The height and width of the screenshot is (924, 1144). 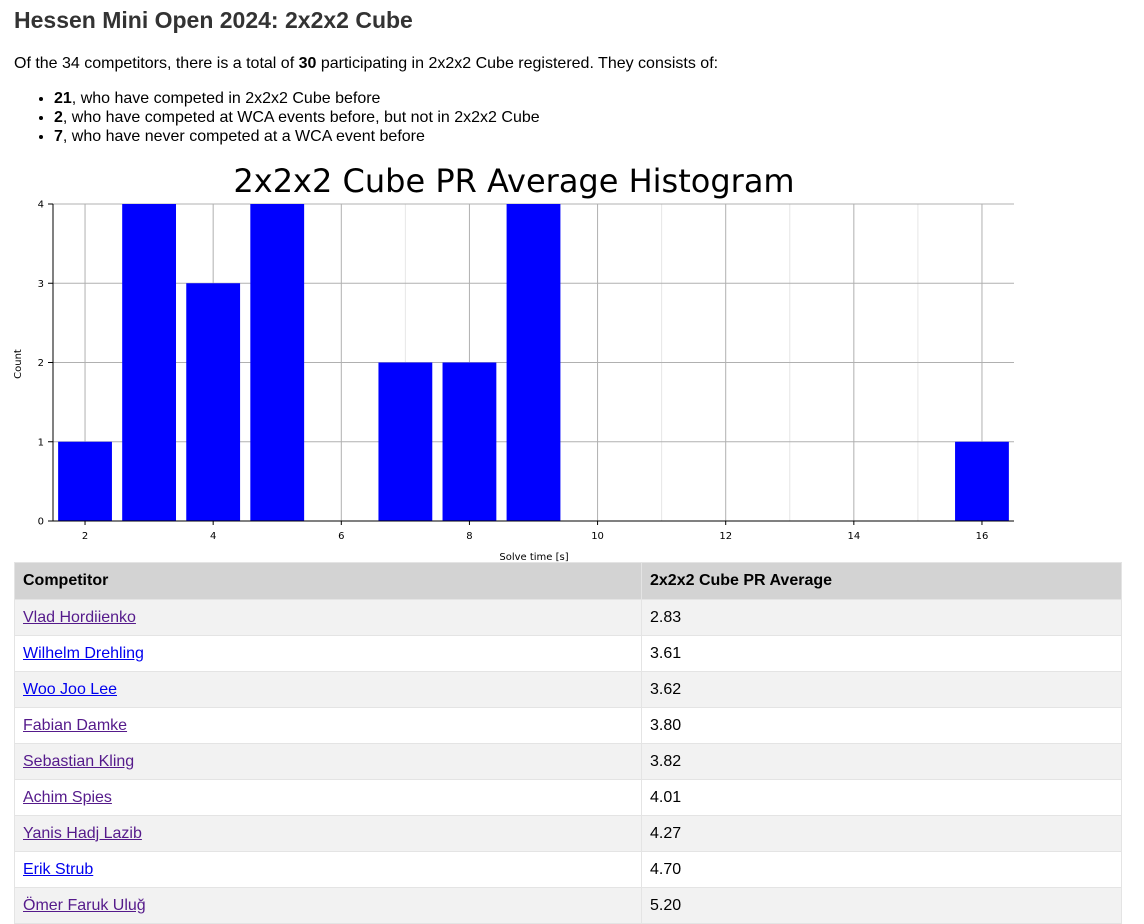 I want to click on pr-average-cell: 3.62, so click(x=881, y=689).